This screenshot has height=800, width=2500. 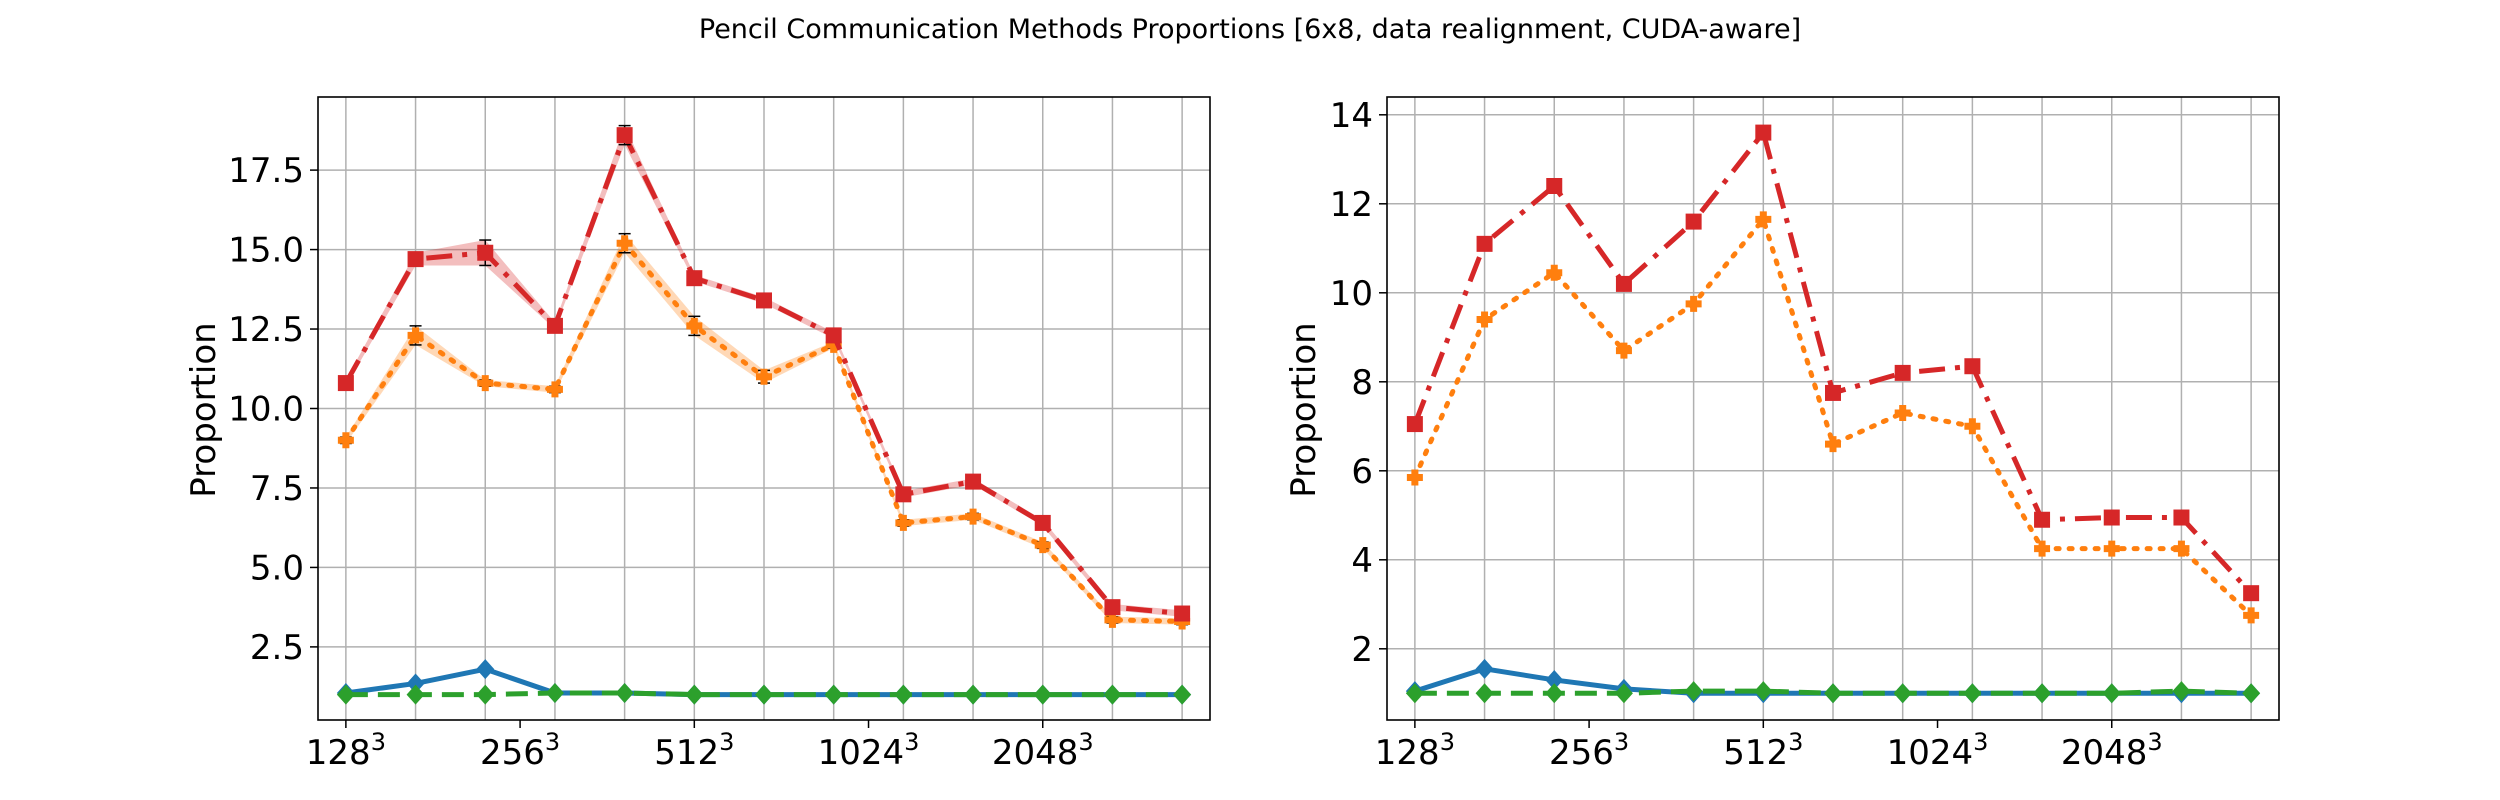 I want to click on chart-2-xtick-label: 5123, so click(x=1763, y=750).